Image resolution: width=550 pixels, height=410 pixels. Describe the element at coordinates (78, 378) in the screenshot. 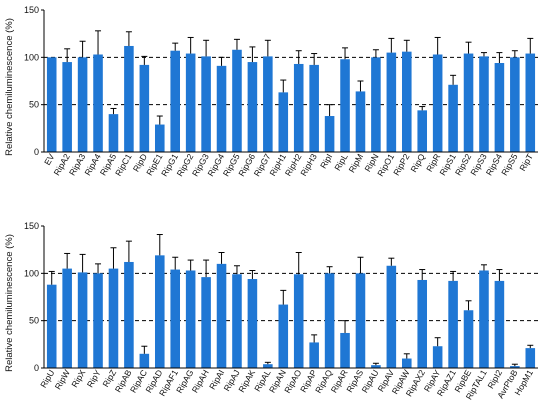

I see `x-tick-label: RipX` at that location.